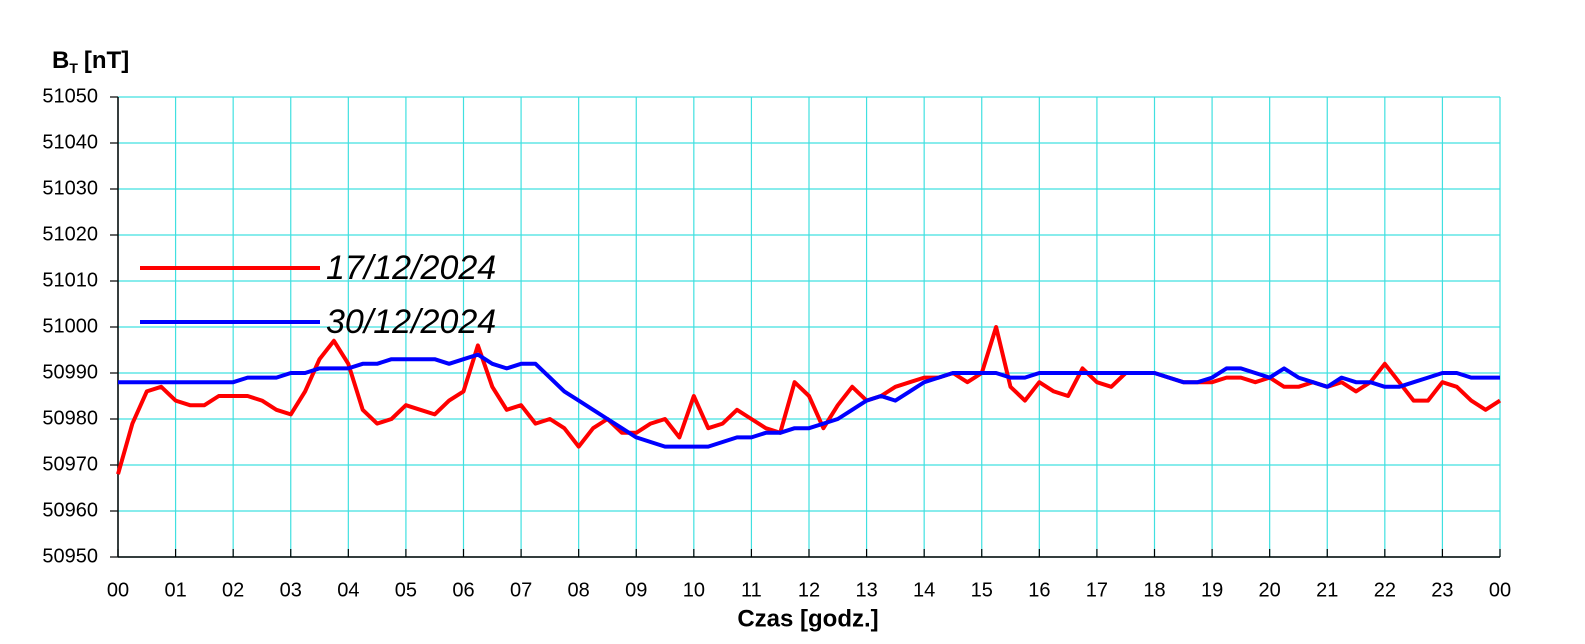 This screenshot has height=644, width=1585. Describe the element at coordinates (291, 590) in the screenshot. I see `x-tick-label: 03` at that location.